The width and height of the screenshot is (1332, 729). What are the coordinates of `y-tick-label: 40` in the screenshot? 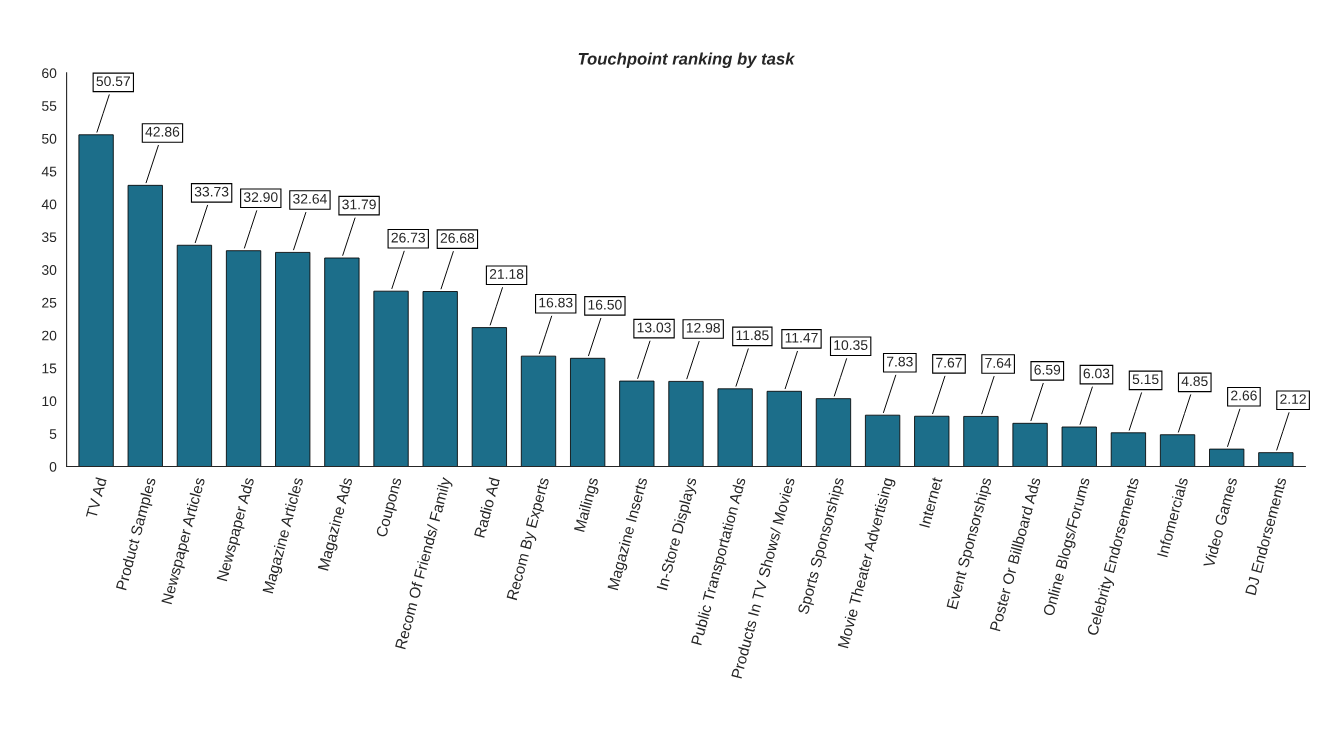 It's located at (49, 204).